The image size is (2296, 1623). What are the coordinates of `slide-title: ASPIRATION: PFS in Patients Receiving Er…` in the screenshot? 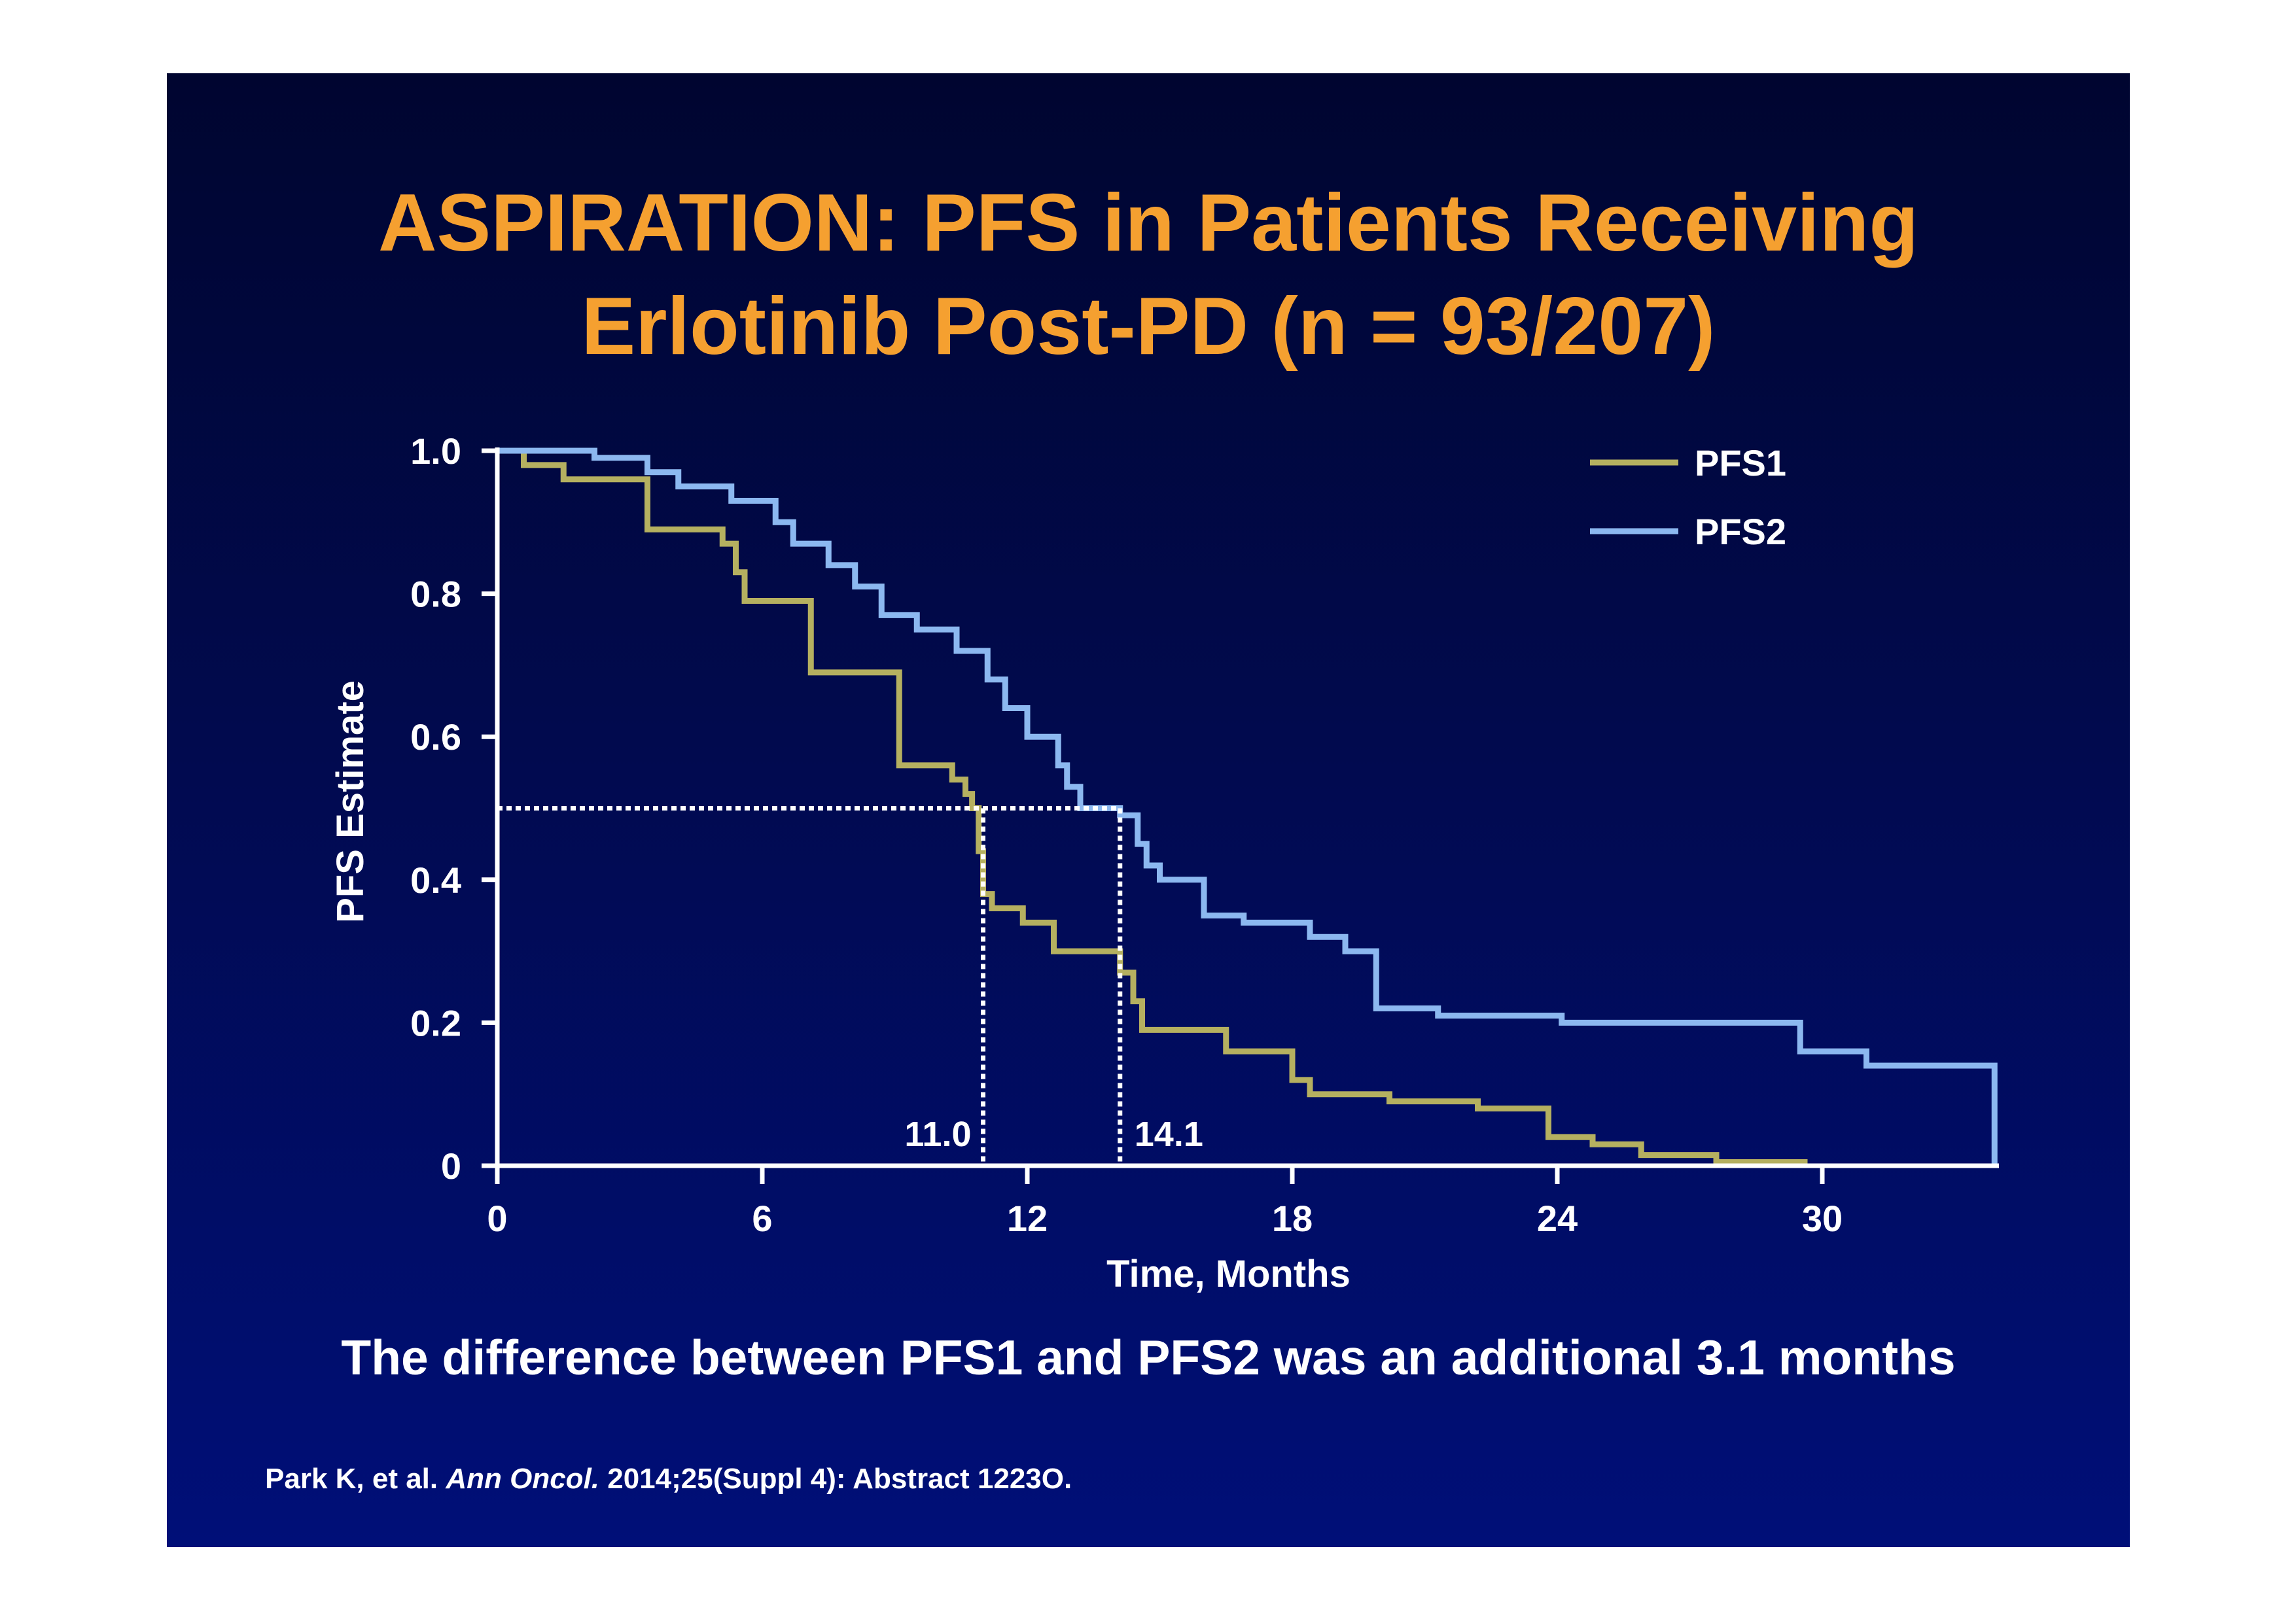 It's located at (1148, 275).